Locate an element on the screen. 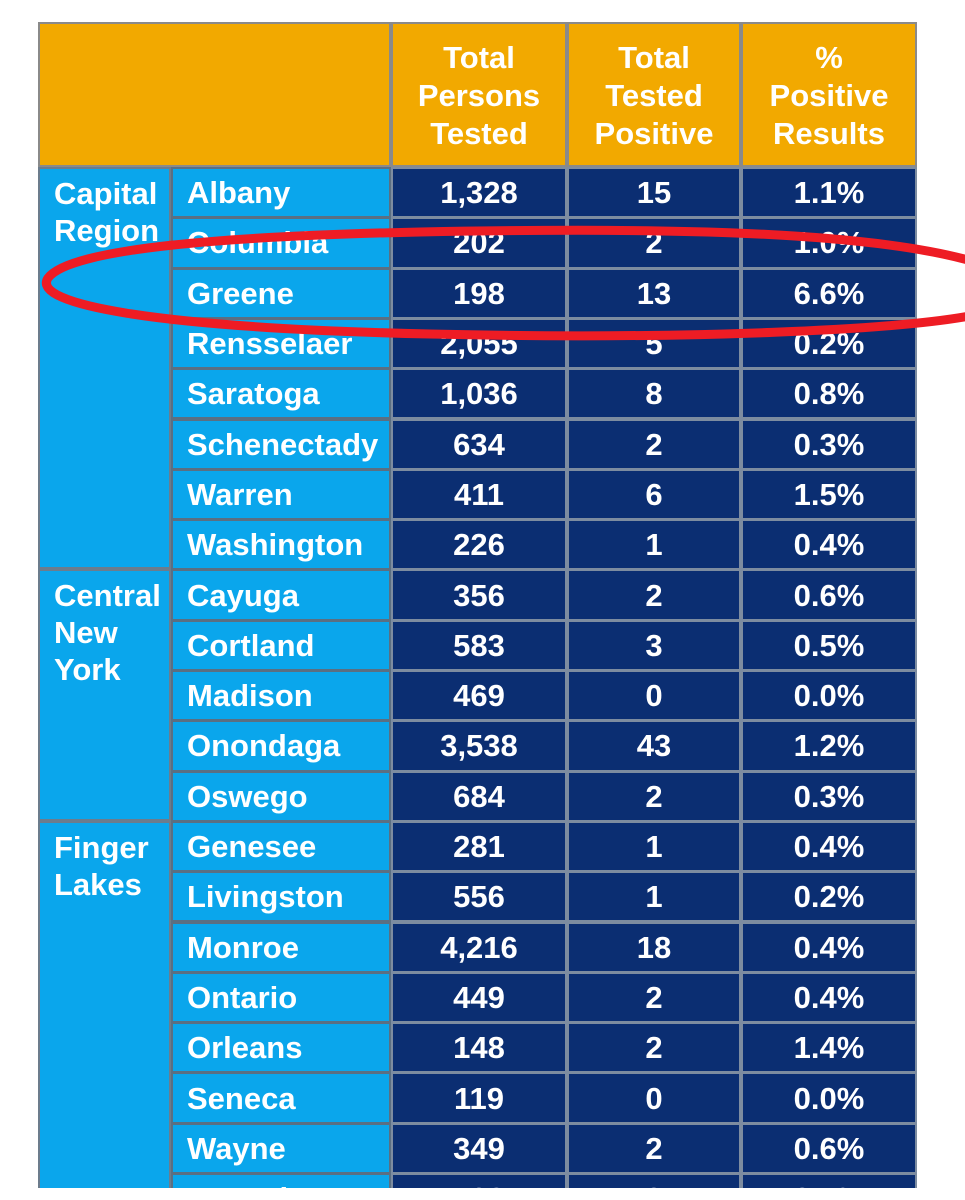  county-name: Madison is located at coordinates (281, 696).